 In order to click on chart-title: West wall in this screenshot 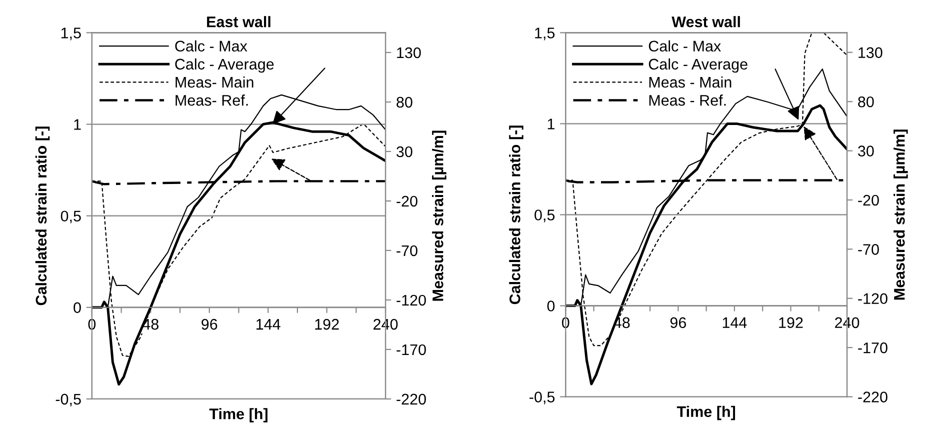, I will do `click(706, 22)`.